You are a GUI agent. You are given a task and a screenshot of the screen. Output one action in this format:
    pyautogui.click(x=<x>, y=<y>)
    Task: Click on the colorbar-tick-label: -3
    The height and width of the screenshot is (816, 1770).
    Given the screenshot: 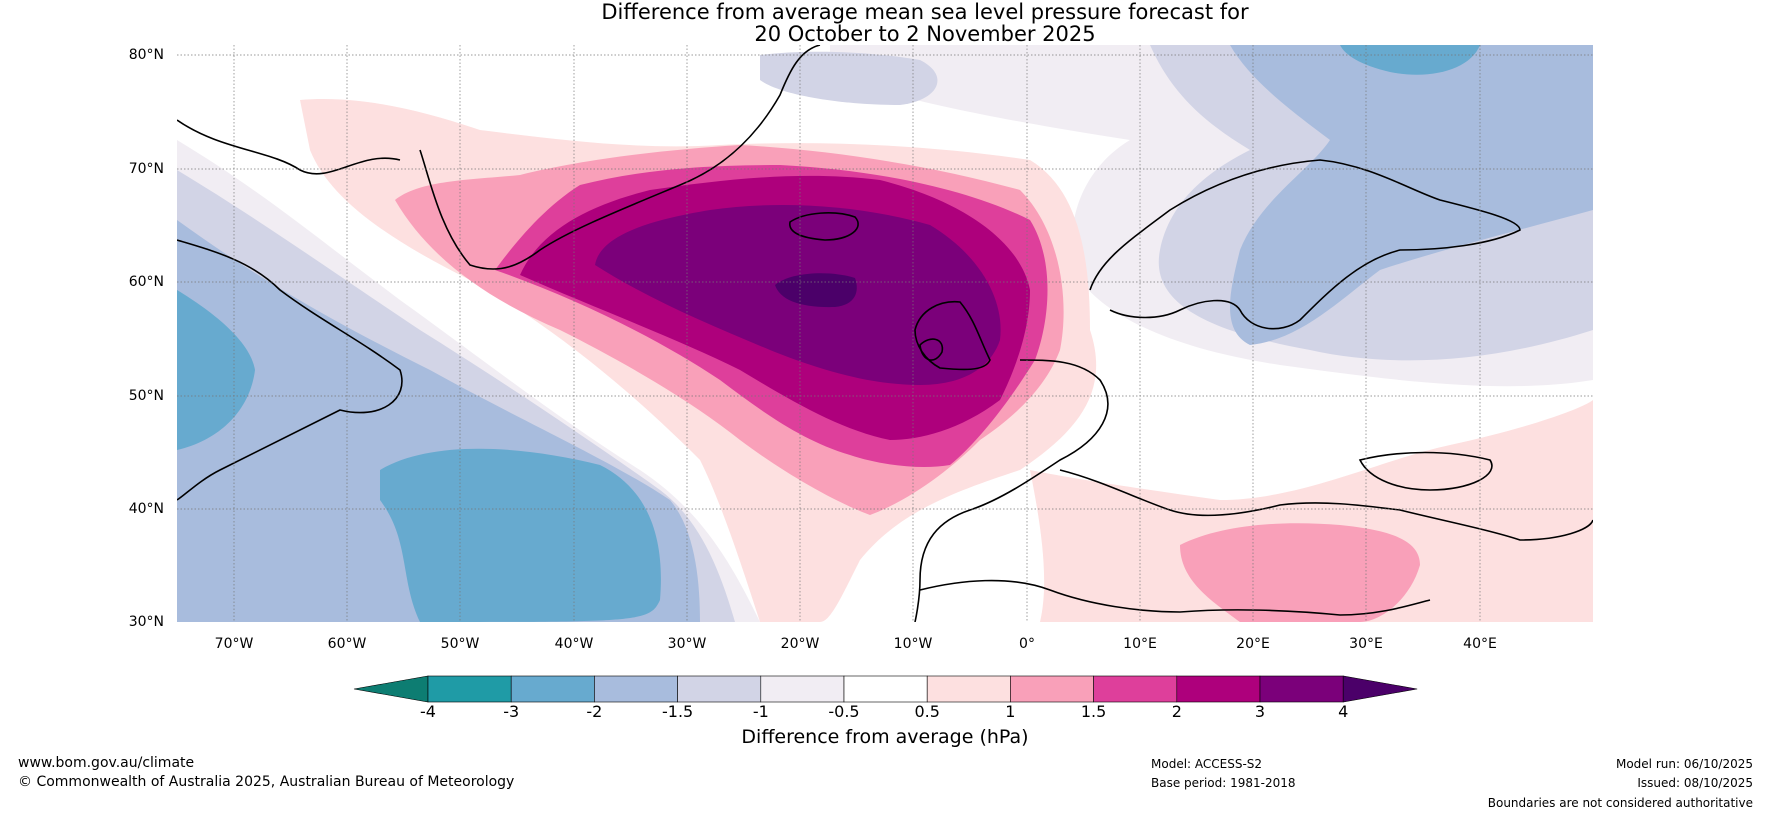 What is the action you would take?
    pyautogui.click(x=511, y=711)
    